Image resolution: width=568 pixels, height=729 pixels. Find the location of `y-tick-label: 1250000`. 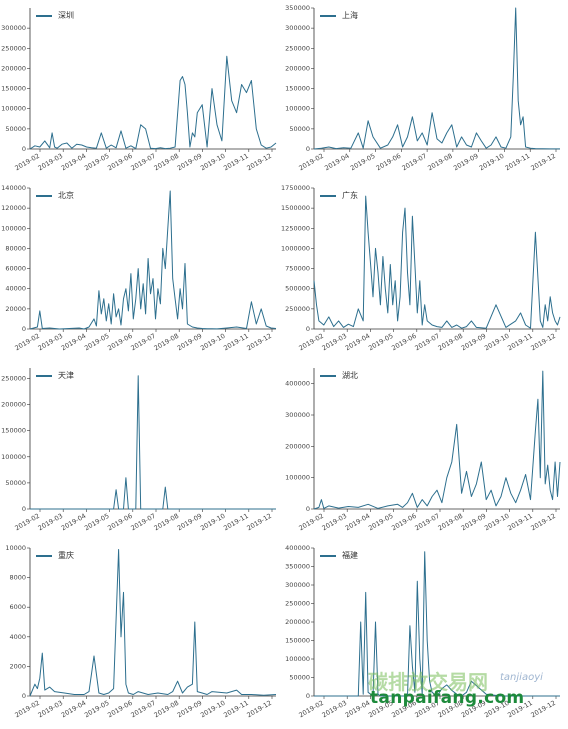

y-tick-label: 1250000 is located at coordinates (295, 228).